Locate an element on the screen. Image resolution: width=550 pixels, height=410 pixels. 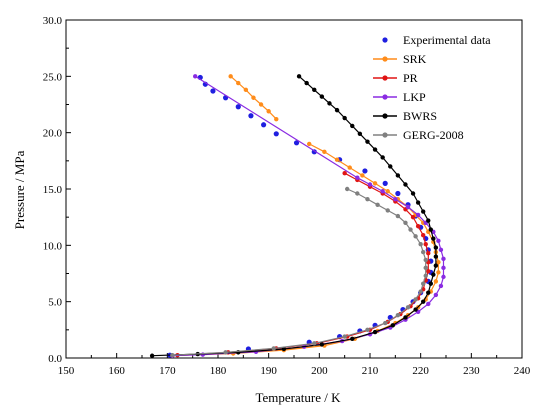
x-tick-label: 150 is located at coordinates (66, 371).